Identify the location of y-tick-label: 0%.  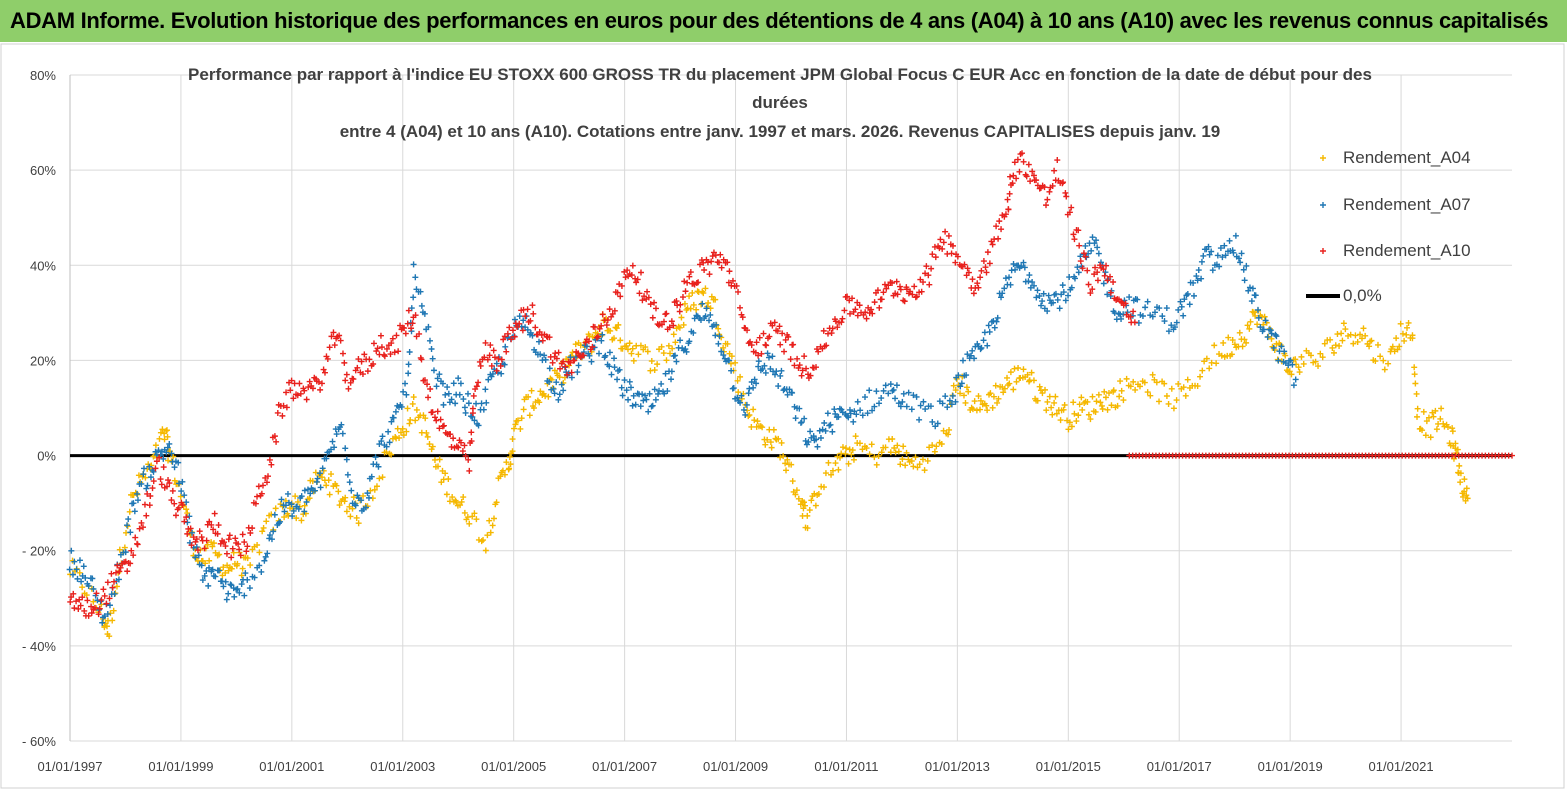
(46, 456).